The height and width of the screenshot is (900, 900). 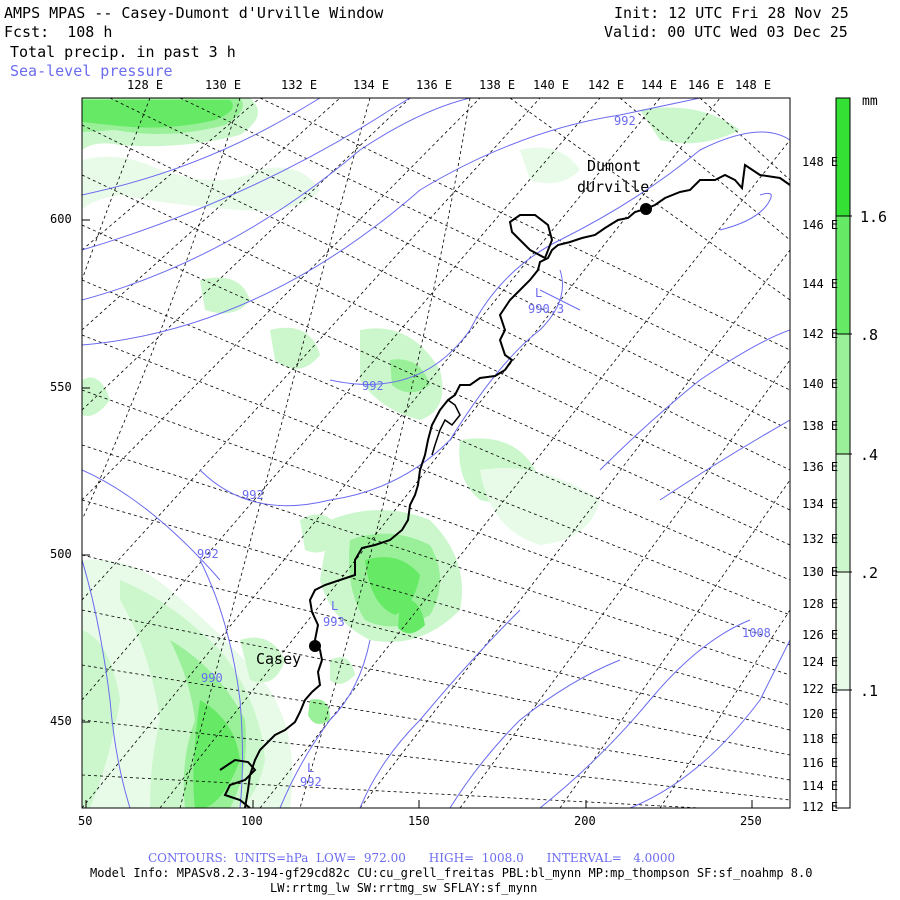 I want to click on x-tick-50: 50, so click(x=85, y=821).